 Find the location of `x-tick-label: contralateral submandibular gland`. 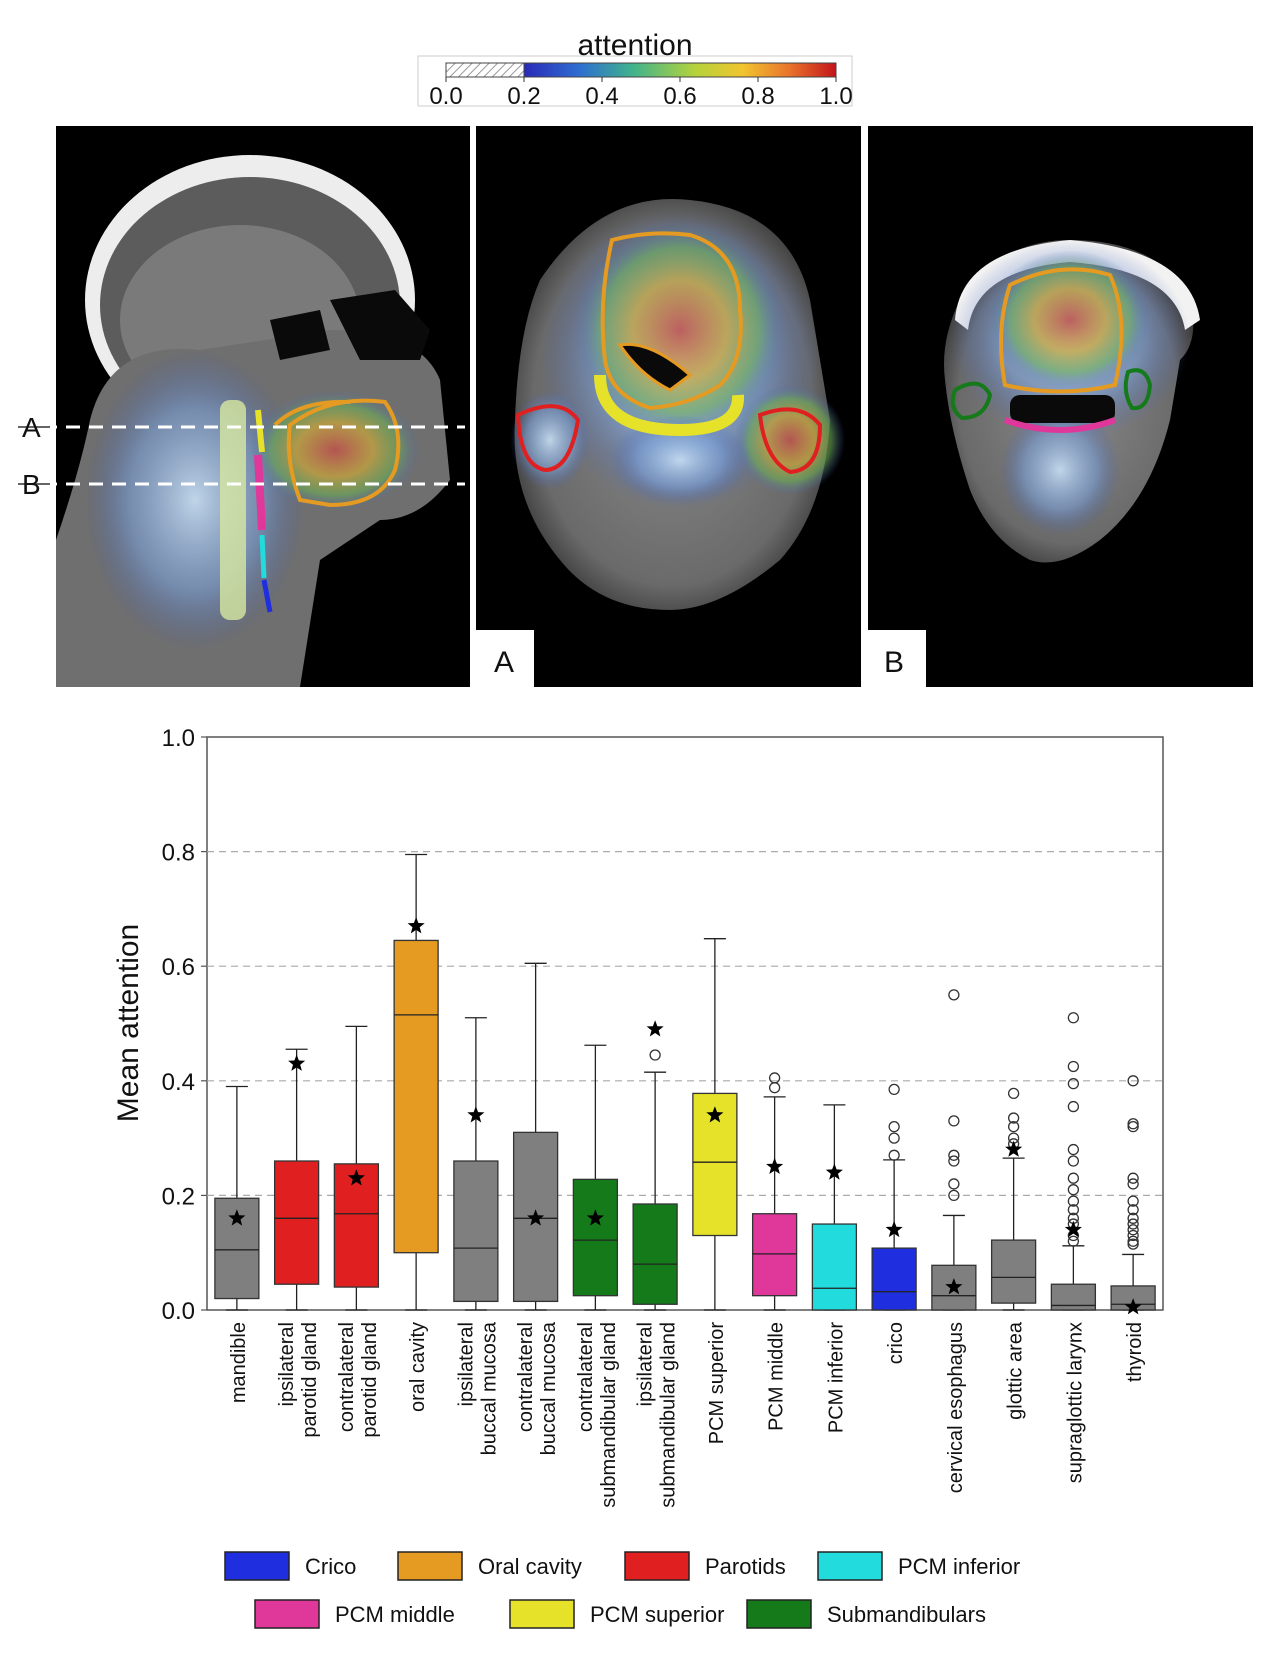

x-tick-label: contralateral submandibular gland is located at coordinates (597, 1415).